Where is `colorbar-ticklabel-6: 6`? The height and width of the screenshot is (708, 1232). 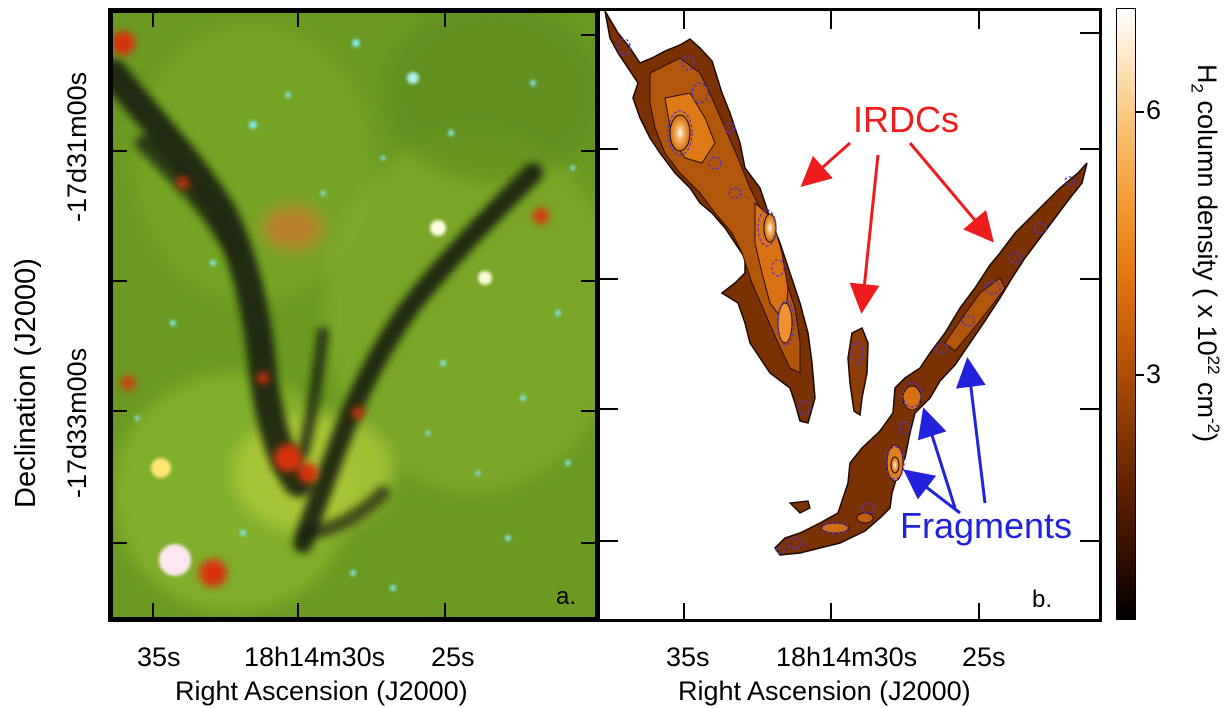
colorbar-ticklabel-6: 6 is located at coordinates (1154, 110).